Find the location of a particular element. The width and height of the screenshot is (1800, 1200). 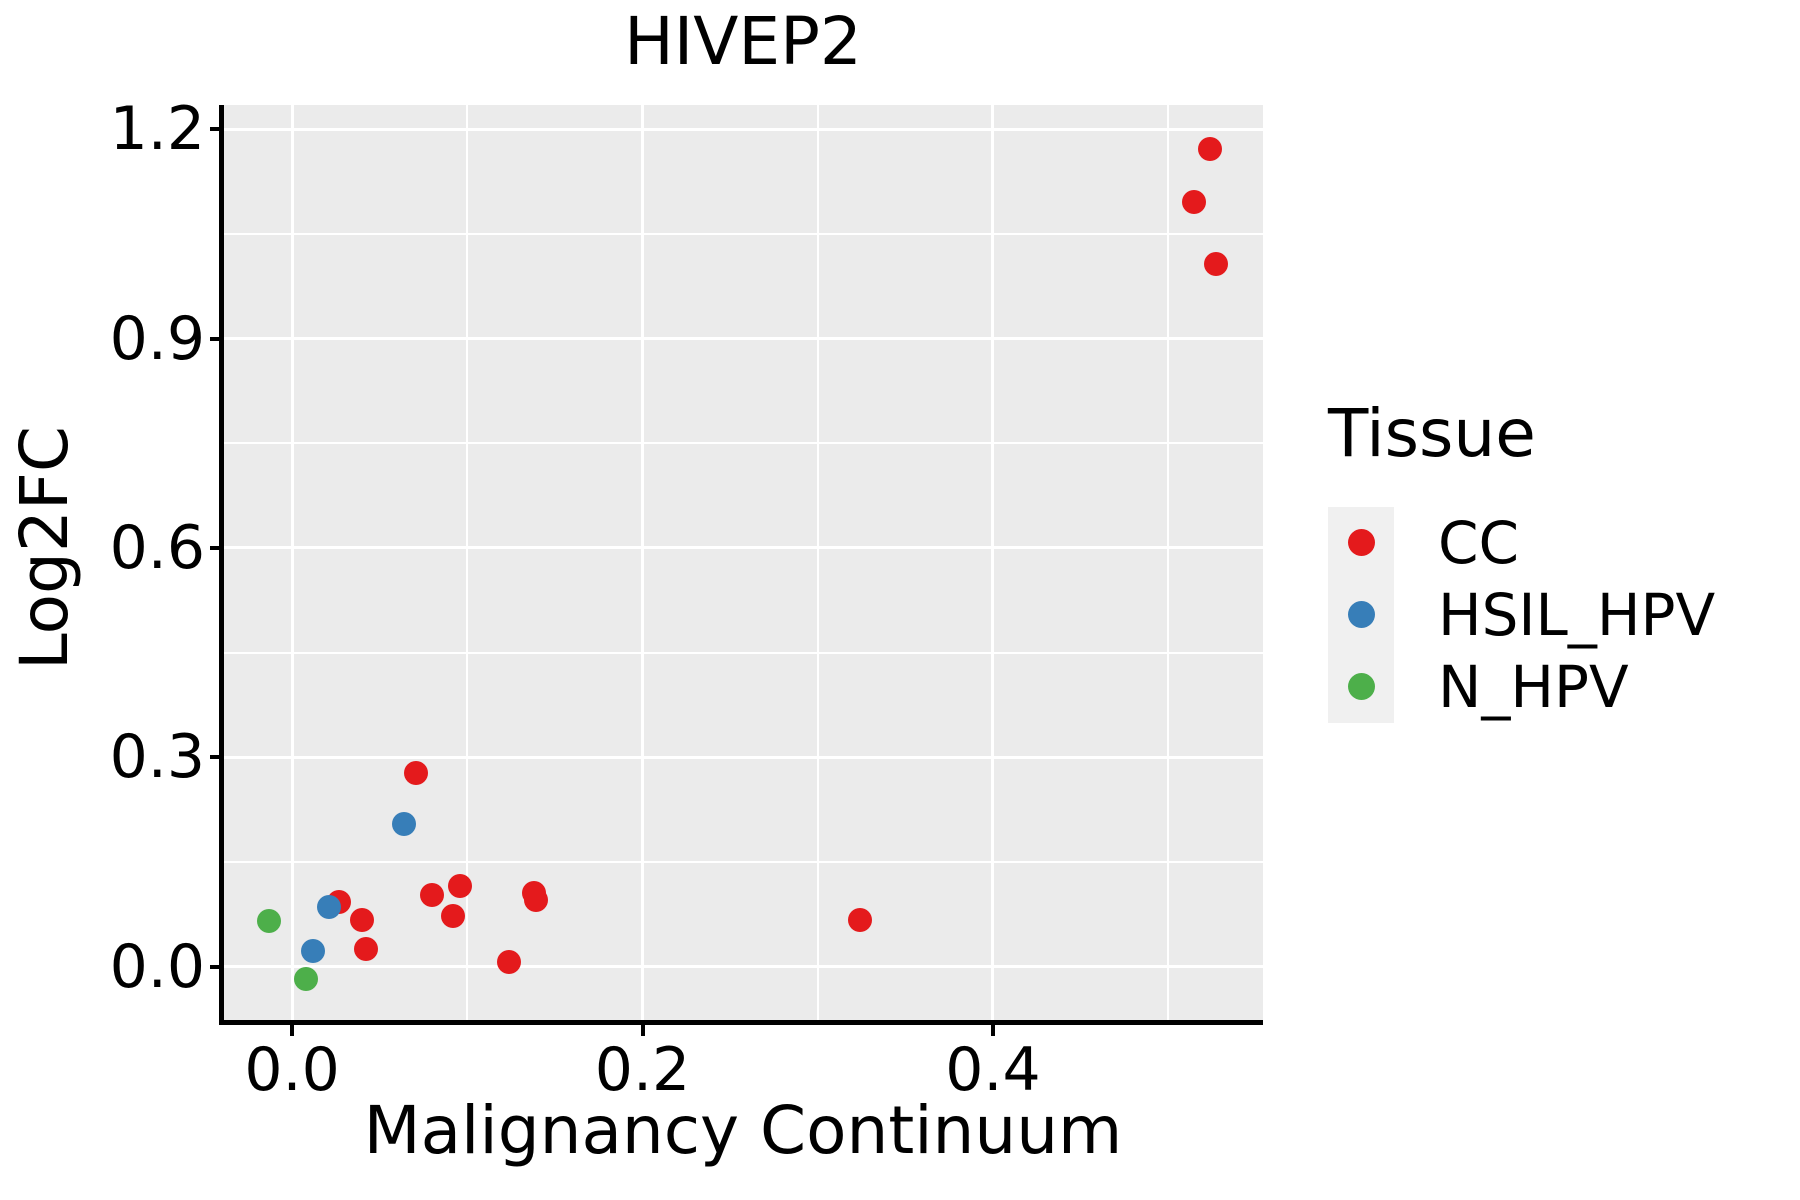

legend-items: CC HSIL_HPV N_HPV is located at coordinates (1522, 614).